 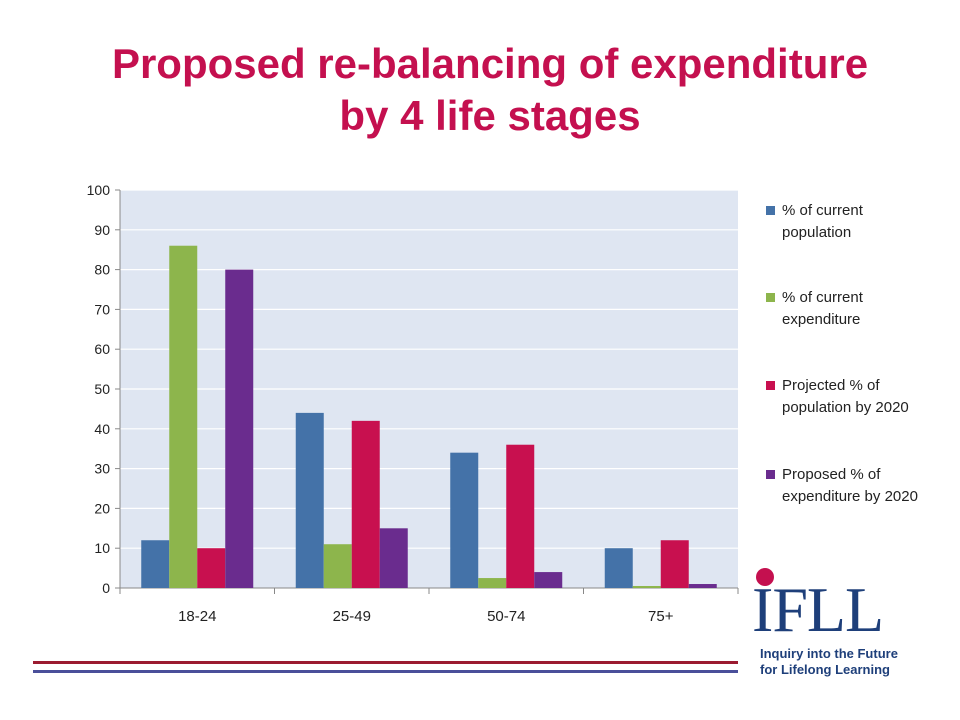 What do you see at coordinates (850, 485) in the screenshot?
I see `legend-label: Proposed % of expenditure by 2020` at bounding box center [850, 485].